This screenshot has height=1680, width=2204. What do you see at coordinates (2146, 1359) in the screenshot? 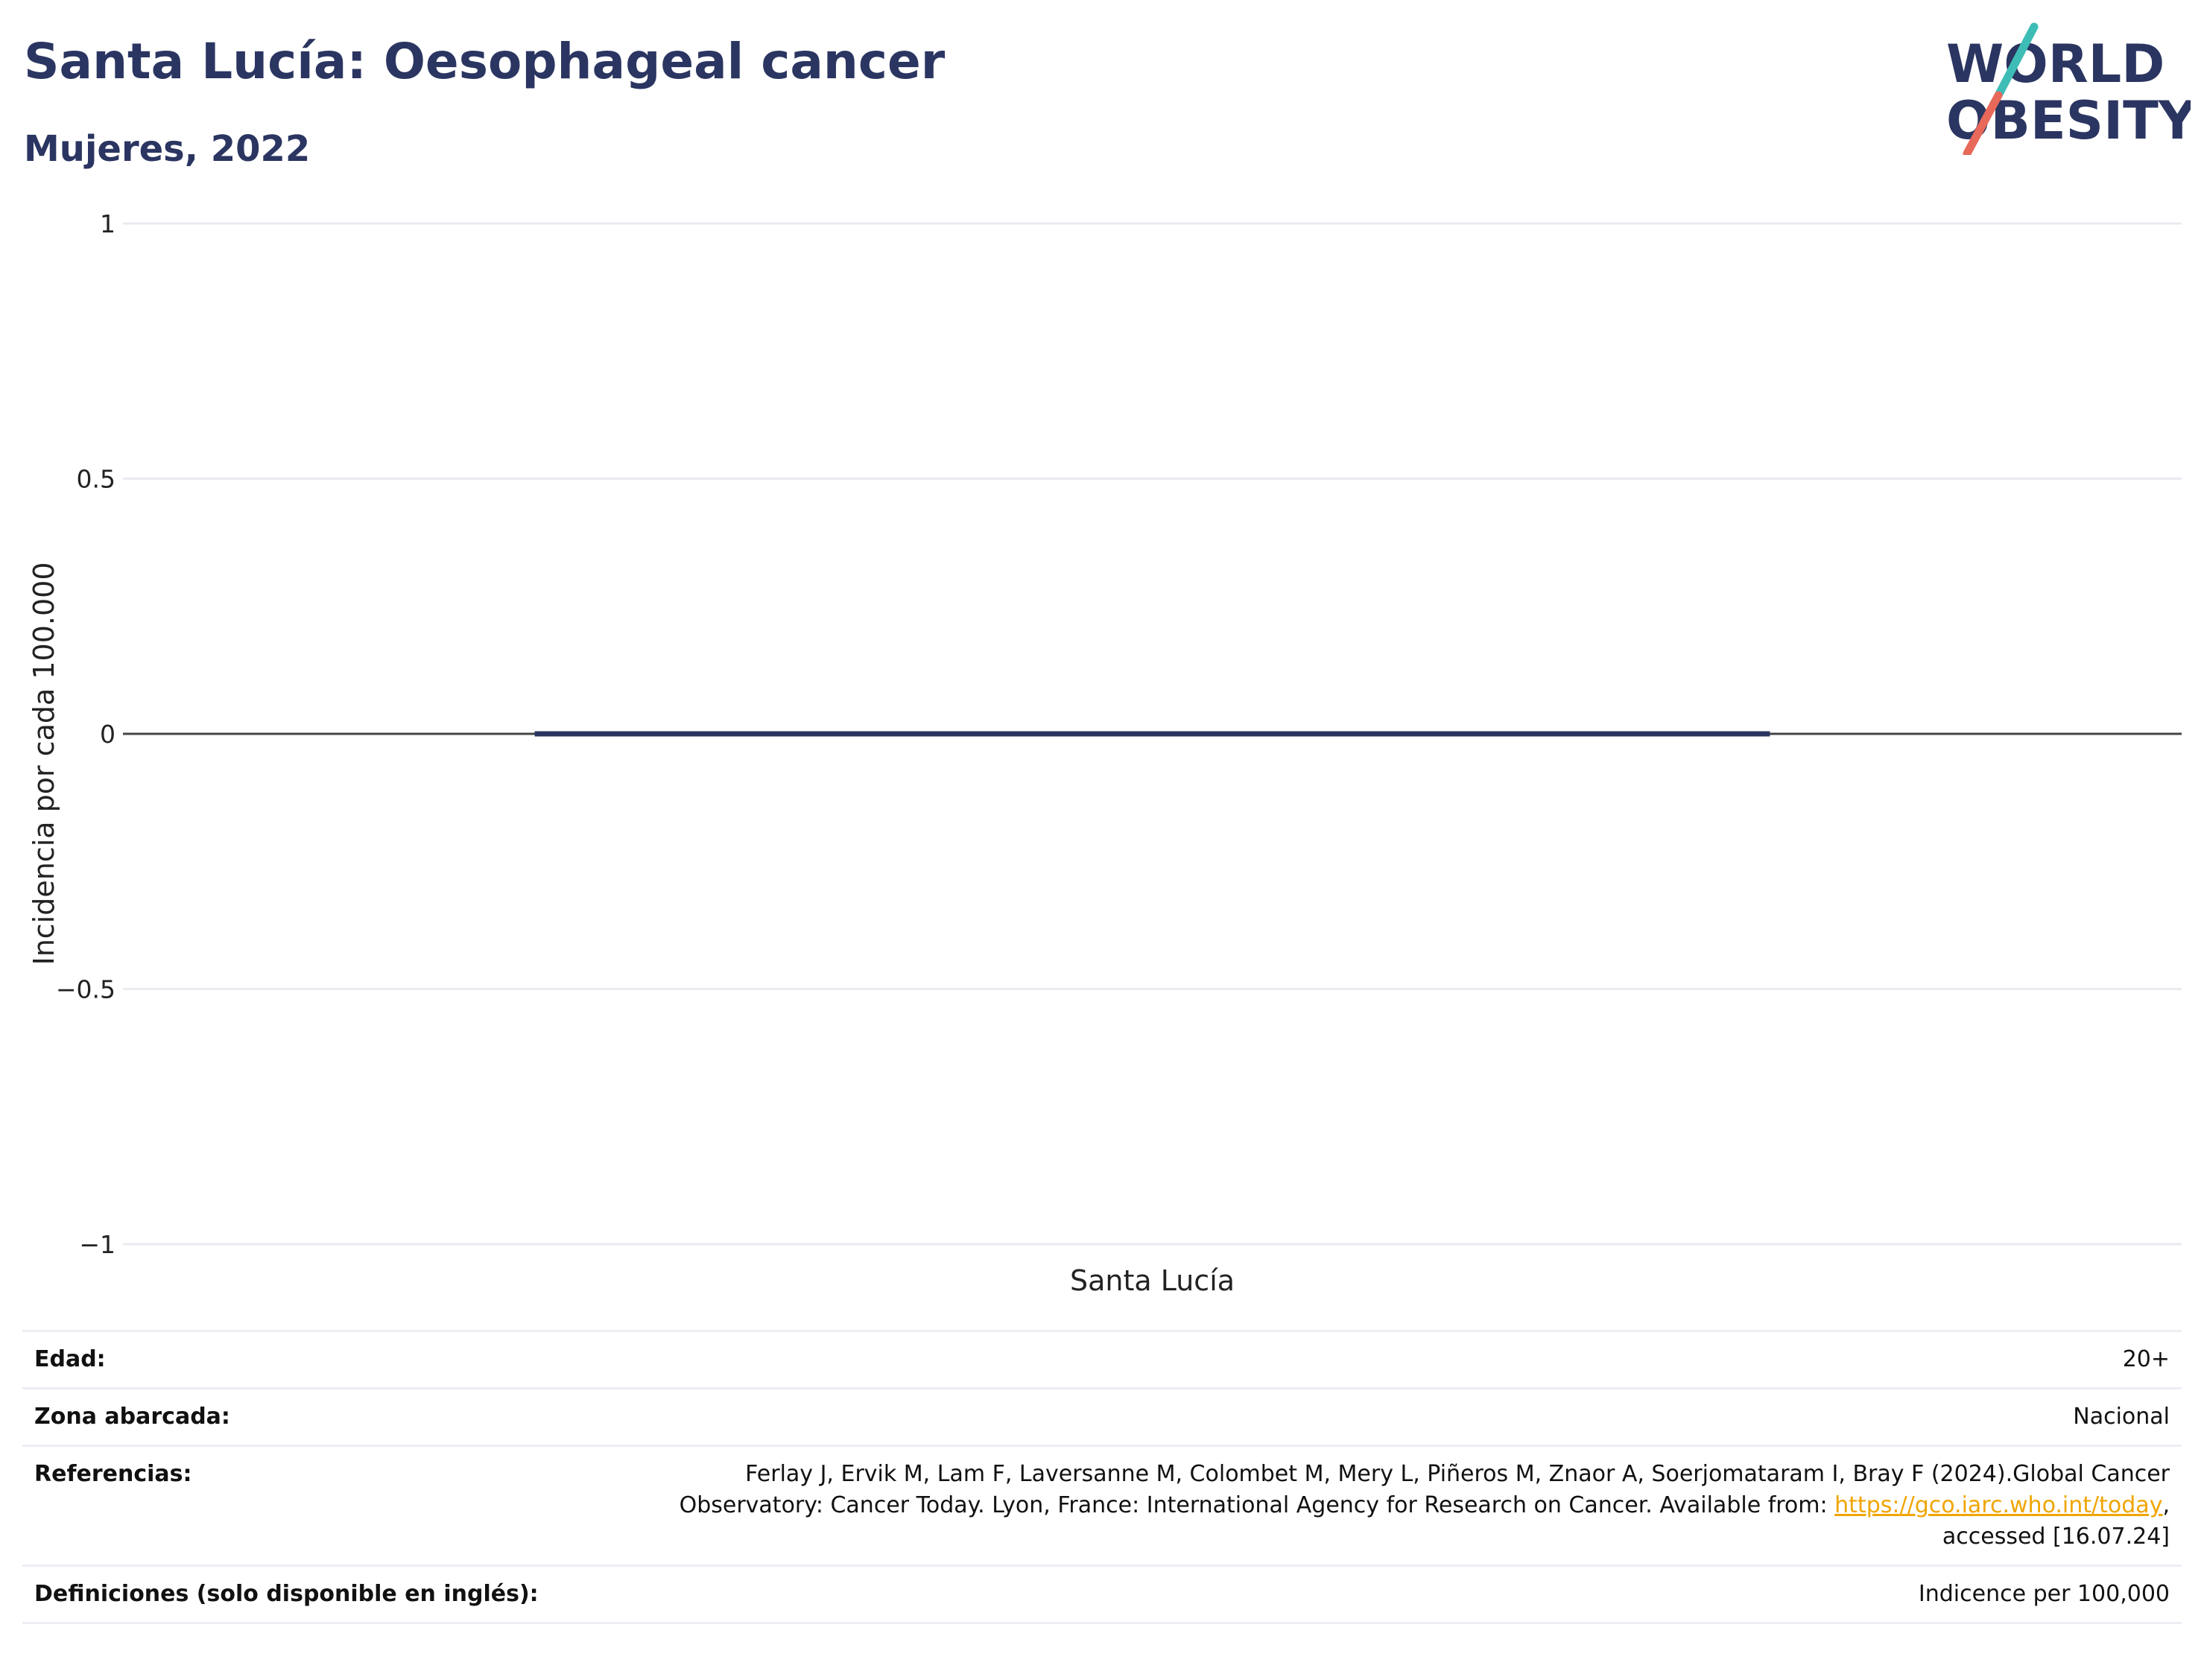
I see `info-value-age: 20+` at bounding box center [2146, 1359].